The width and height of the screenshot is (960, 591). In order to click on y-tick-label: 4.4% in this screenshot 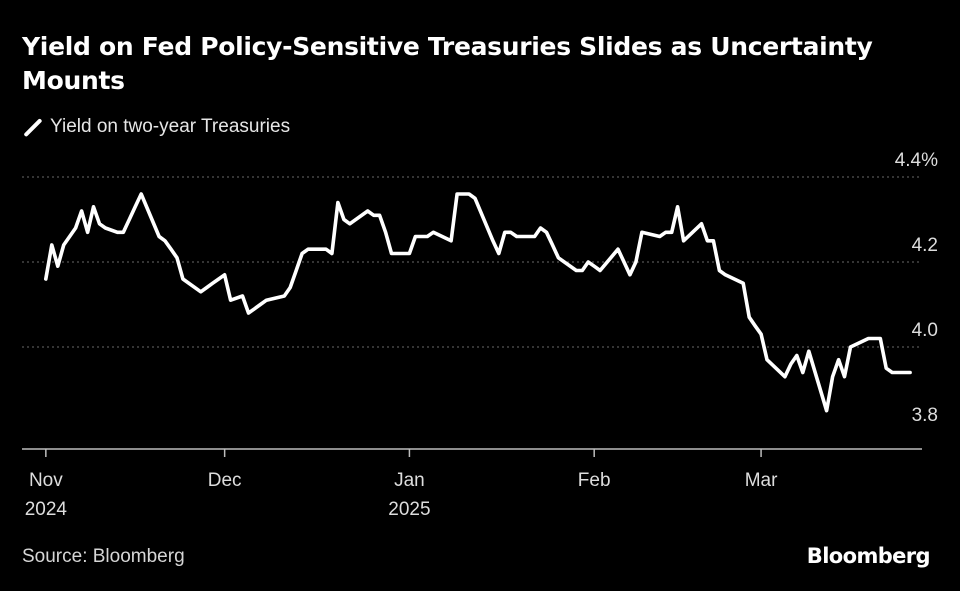, I will do `click(916, 160)`.